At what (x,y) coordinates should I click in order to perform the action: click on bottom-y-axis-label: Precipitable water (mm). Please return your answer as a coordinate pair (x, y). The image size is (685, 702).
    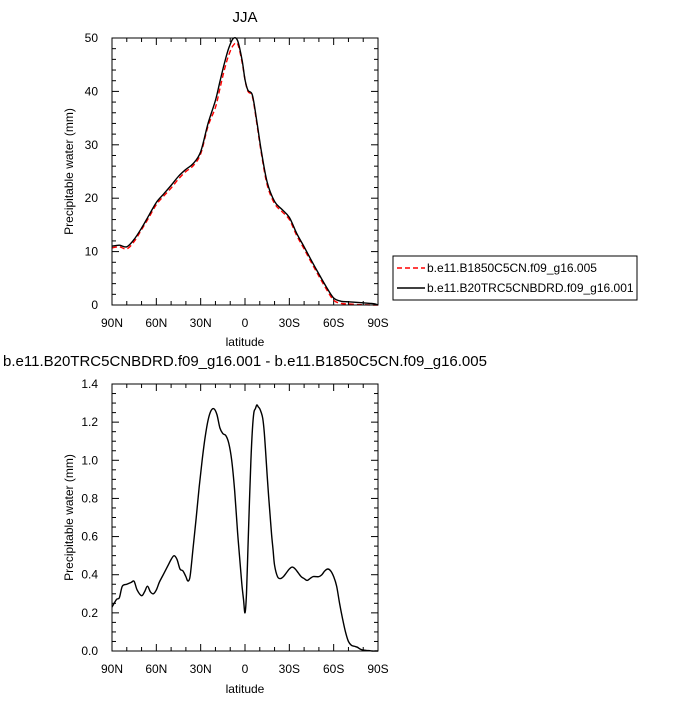
    Looking at the image, I should click on (69, 517).